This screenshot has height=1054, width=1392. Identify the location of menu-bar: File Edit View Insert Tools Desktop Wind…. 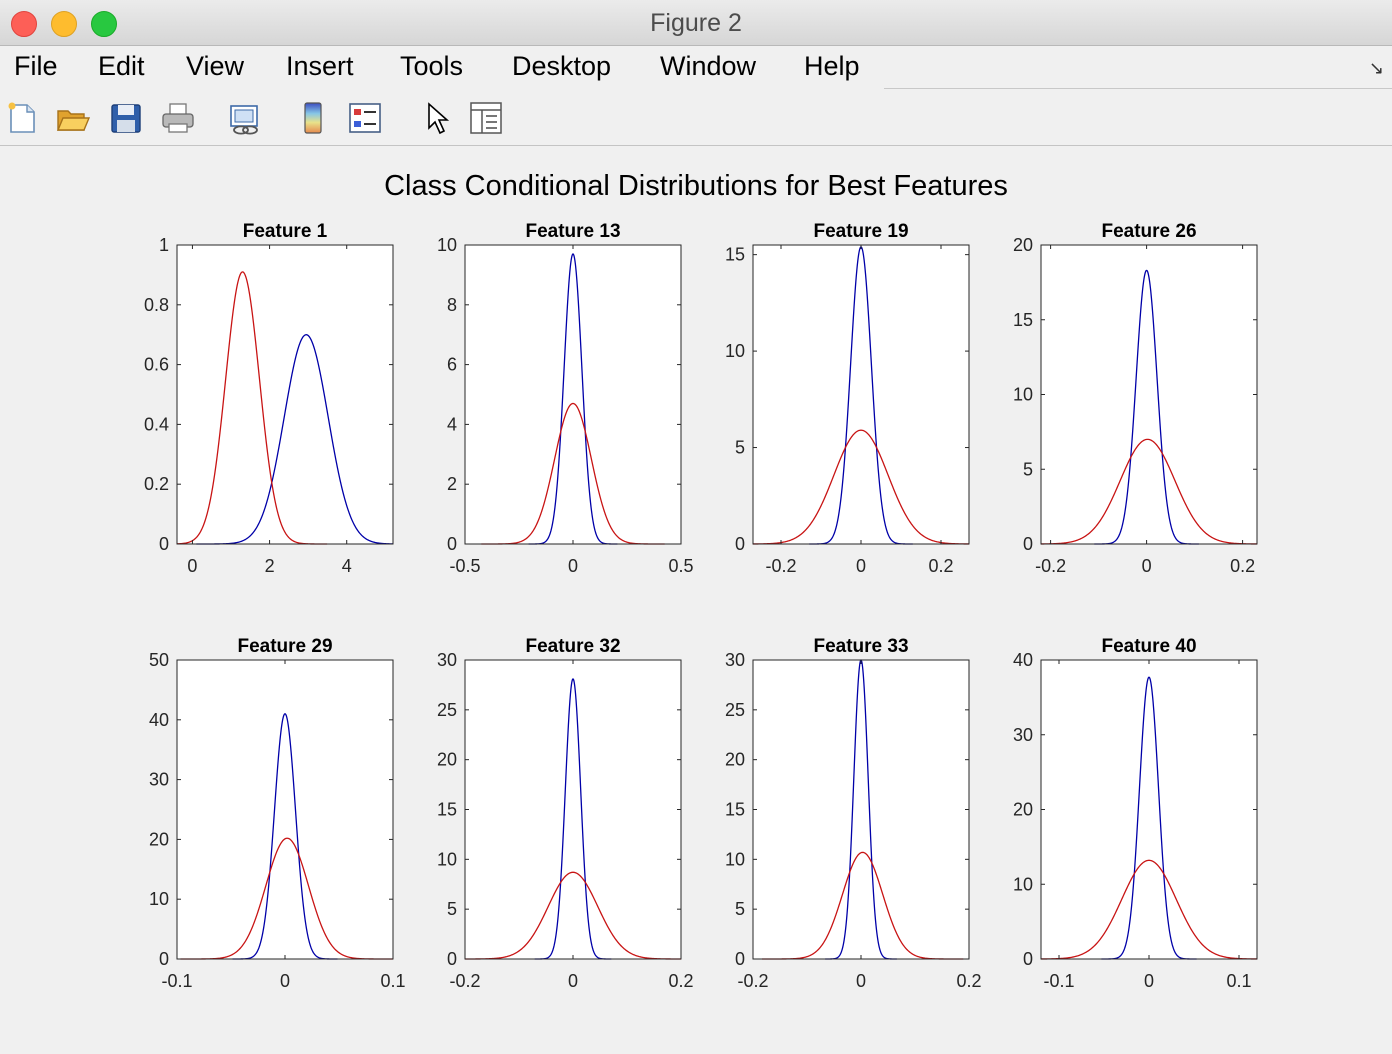
(696, 68).